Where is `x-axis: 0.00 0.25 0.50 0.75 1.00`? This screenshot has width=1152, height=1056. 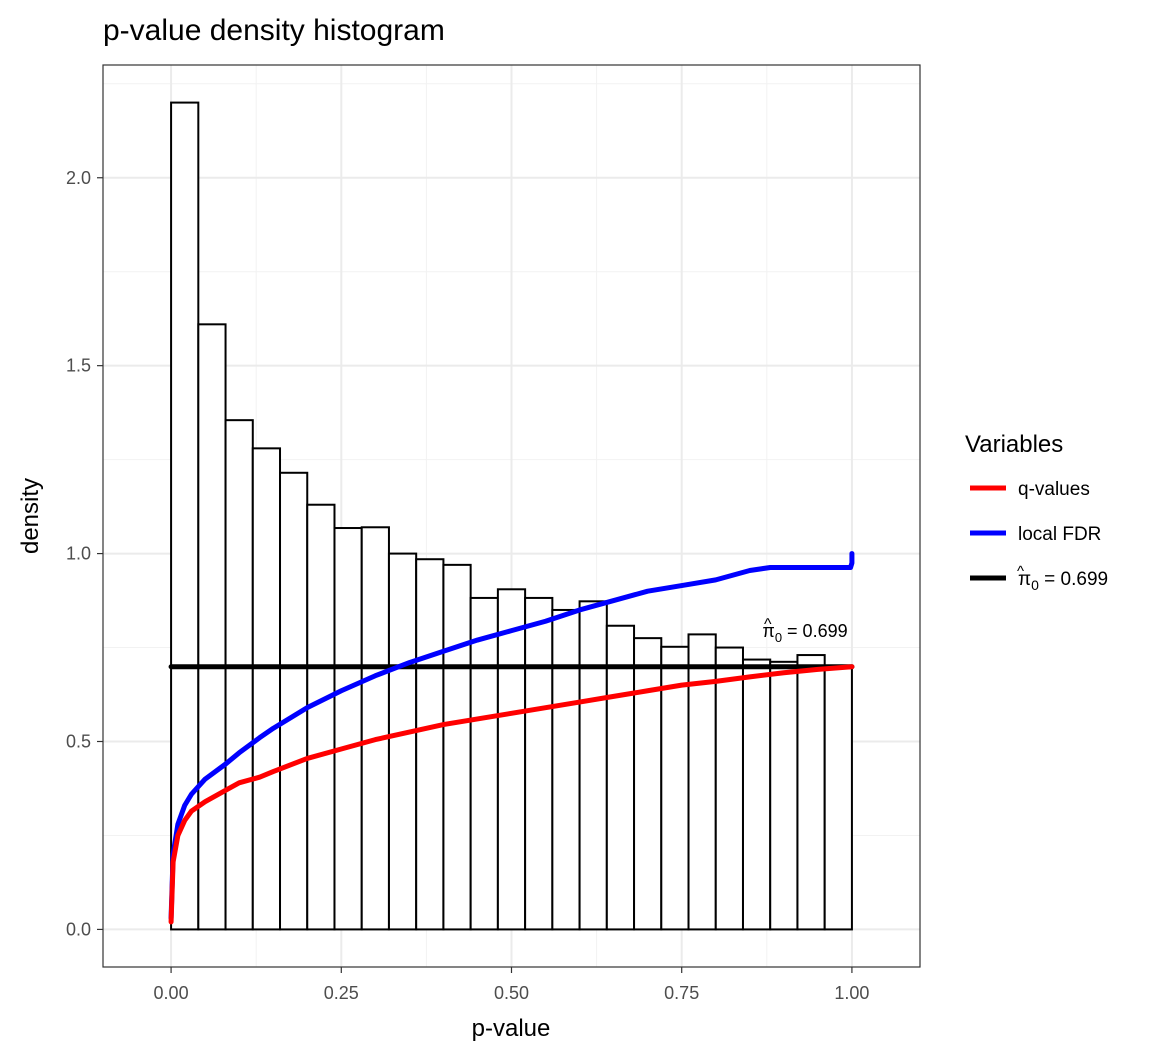
x-axis: 0.00 0.25 0.50 0.75 1.00 is located at coordinates (511, 985).